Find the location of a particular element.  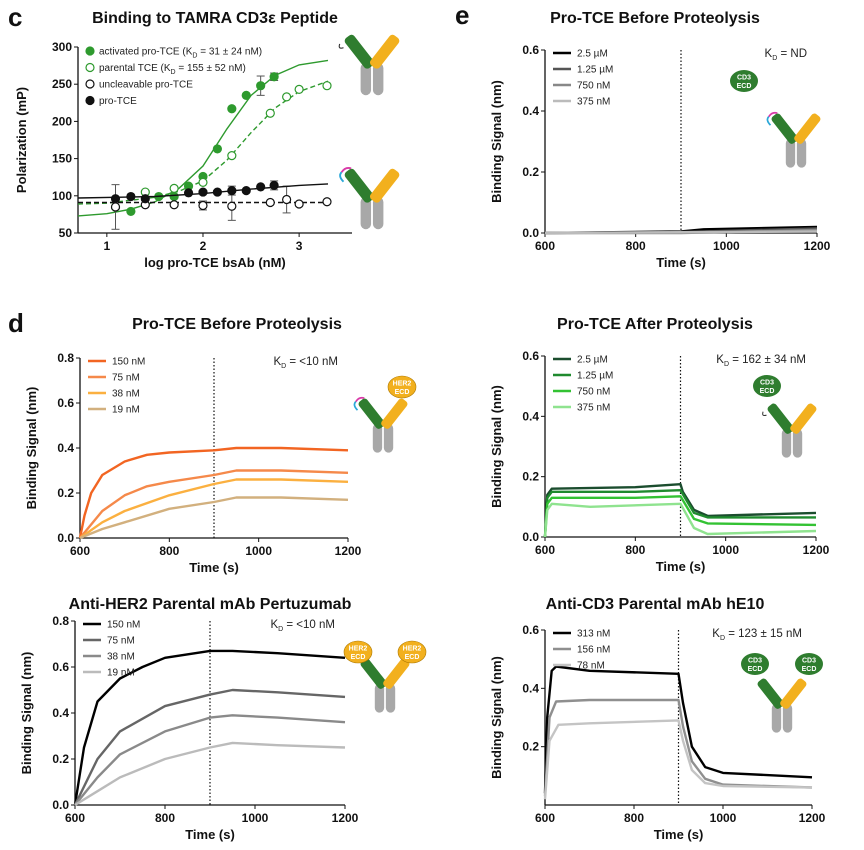

x-tick-label: 1 is located at coordinates (106, 246).